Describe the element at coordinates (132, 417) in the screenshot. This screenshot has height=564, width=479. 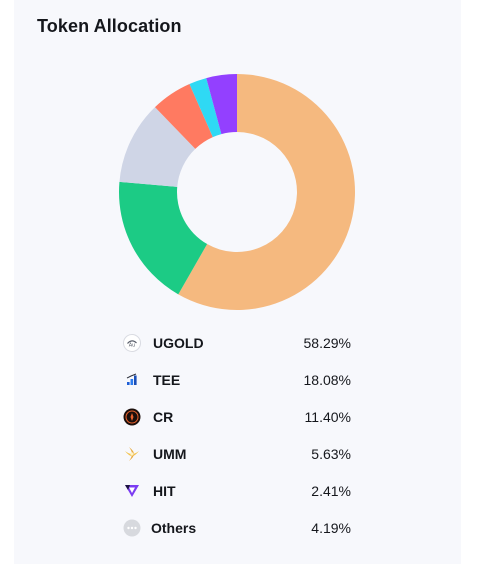
I see `cr-token-icon` at that location.